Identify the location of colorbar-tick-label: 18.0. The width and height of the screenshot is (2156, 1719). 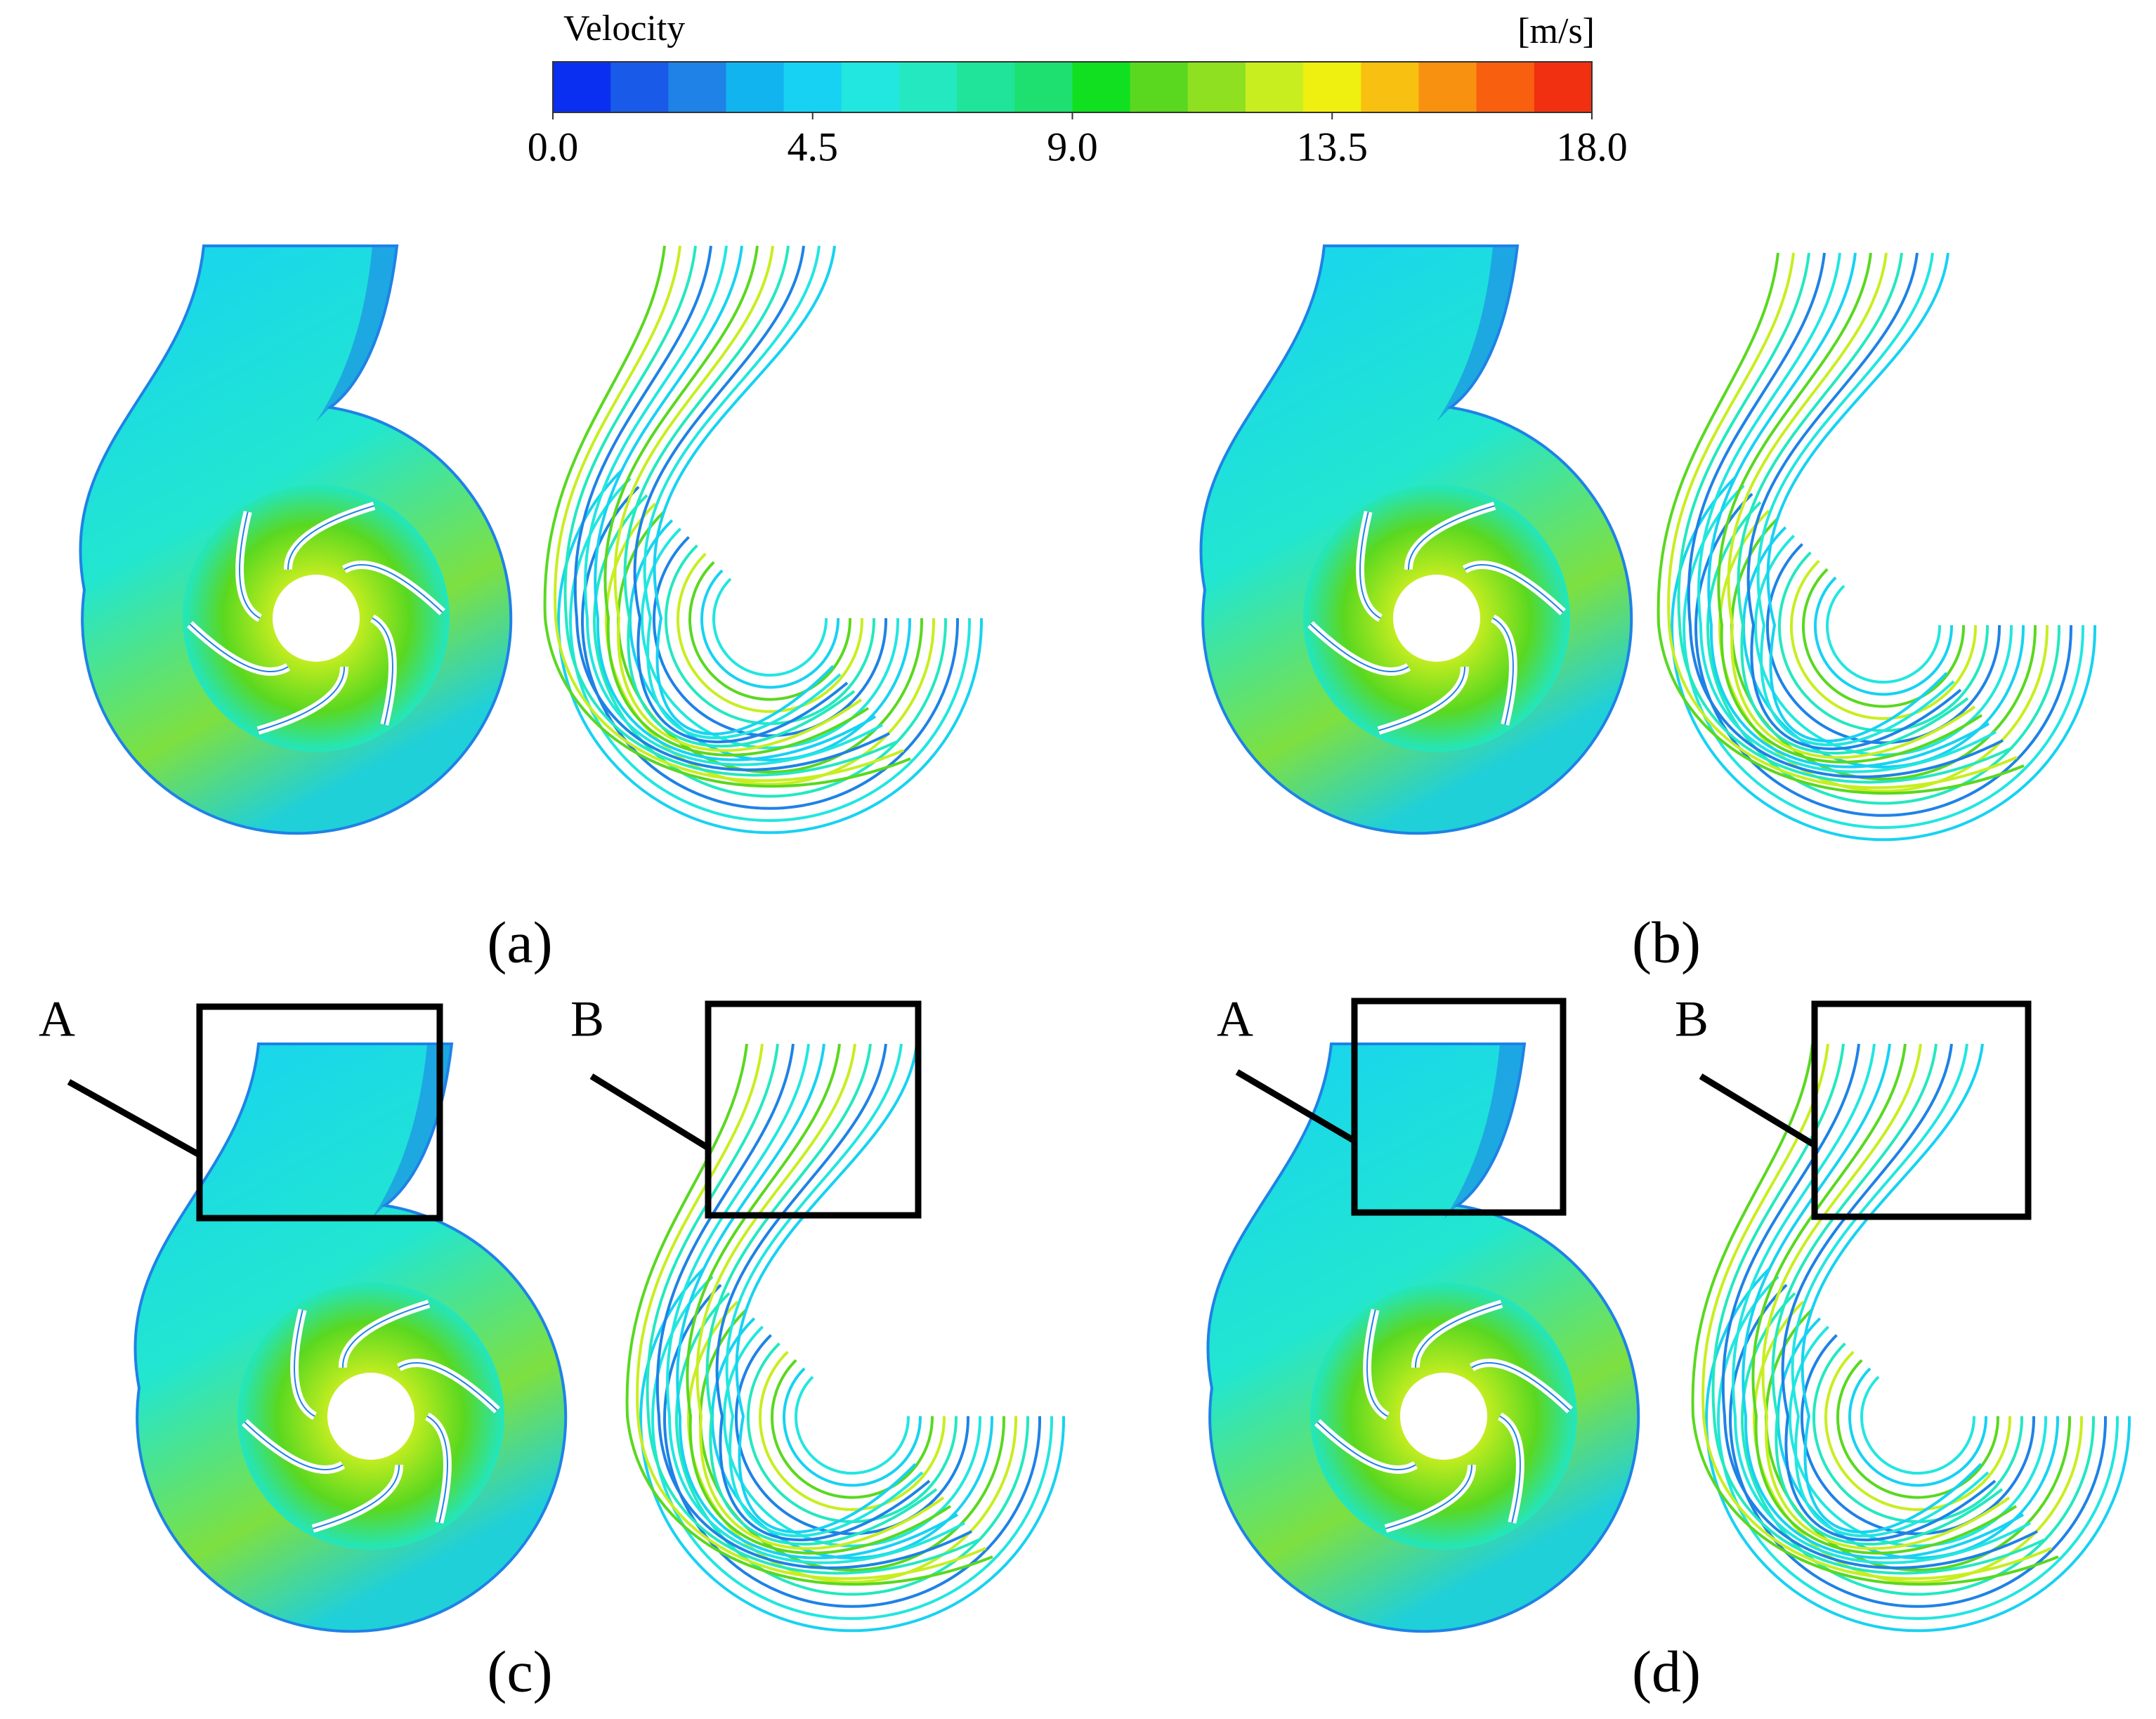
(1592, 146).